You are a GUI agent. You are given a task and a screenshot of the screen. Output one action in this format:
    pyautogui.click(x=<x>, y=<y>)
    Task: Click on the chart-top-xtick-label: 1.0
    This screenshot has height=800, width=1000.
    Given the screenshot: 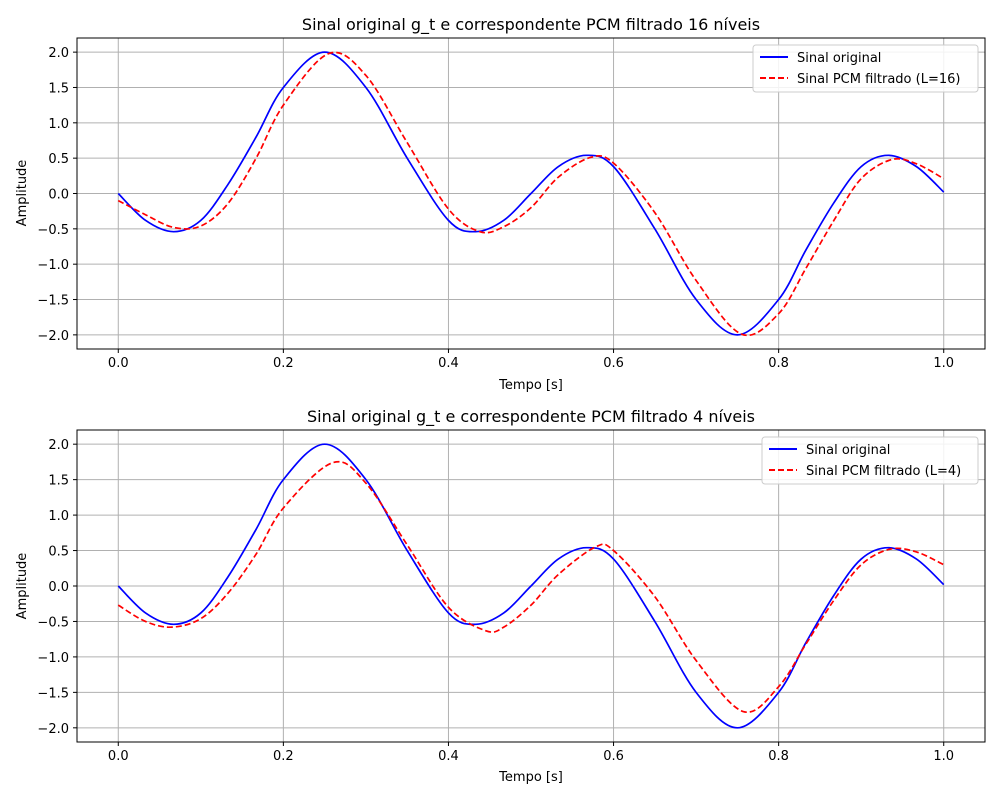 What is the action you would take?
    pyautogui.click(x=943, y=363)
    